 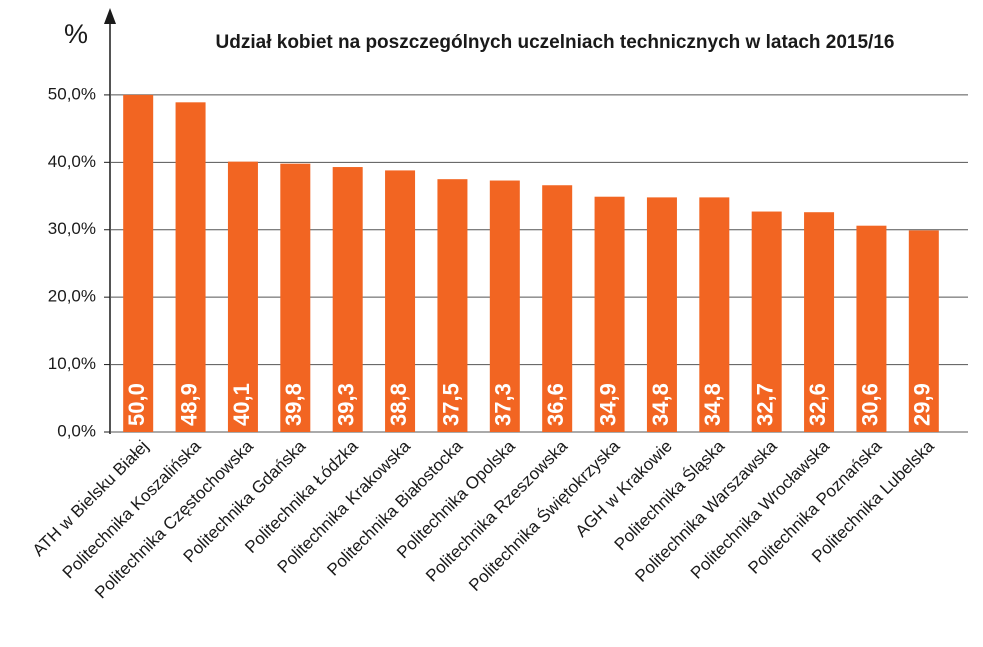 I want to click on y-axis-label: %, so click(x=76, y=34).